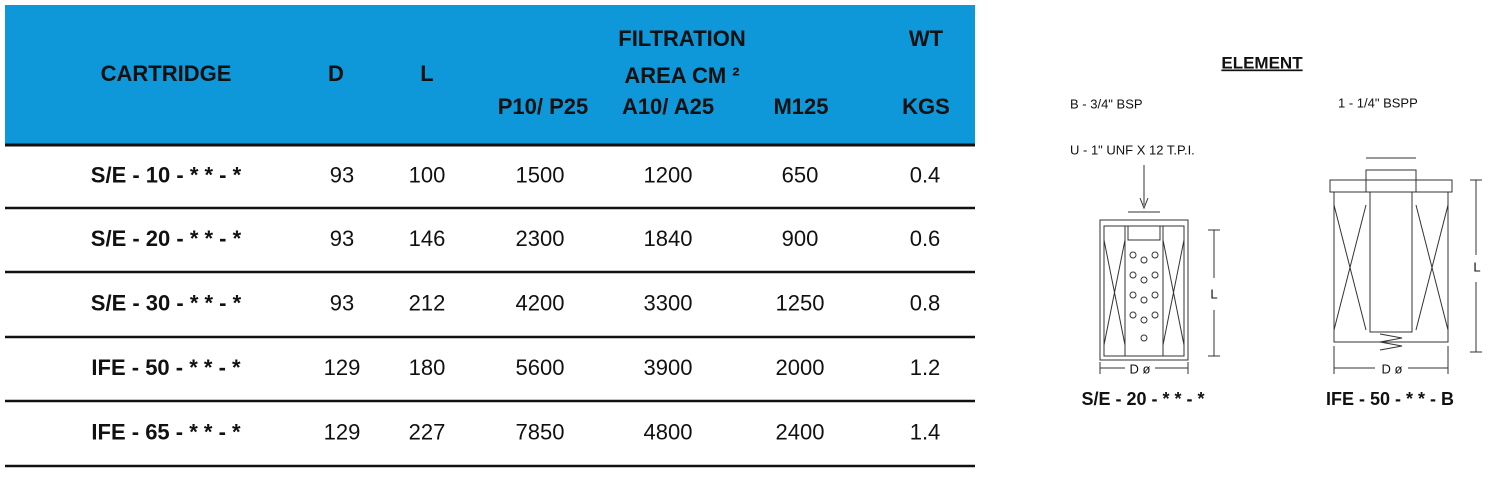 The width and height of the screenshot is (1500, 489). What do you see at coordinates (166, 367) in the screenshot?
I see `cell-cartridge: IFE - 50 - * * - *` at bounding box center [166, 367].